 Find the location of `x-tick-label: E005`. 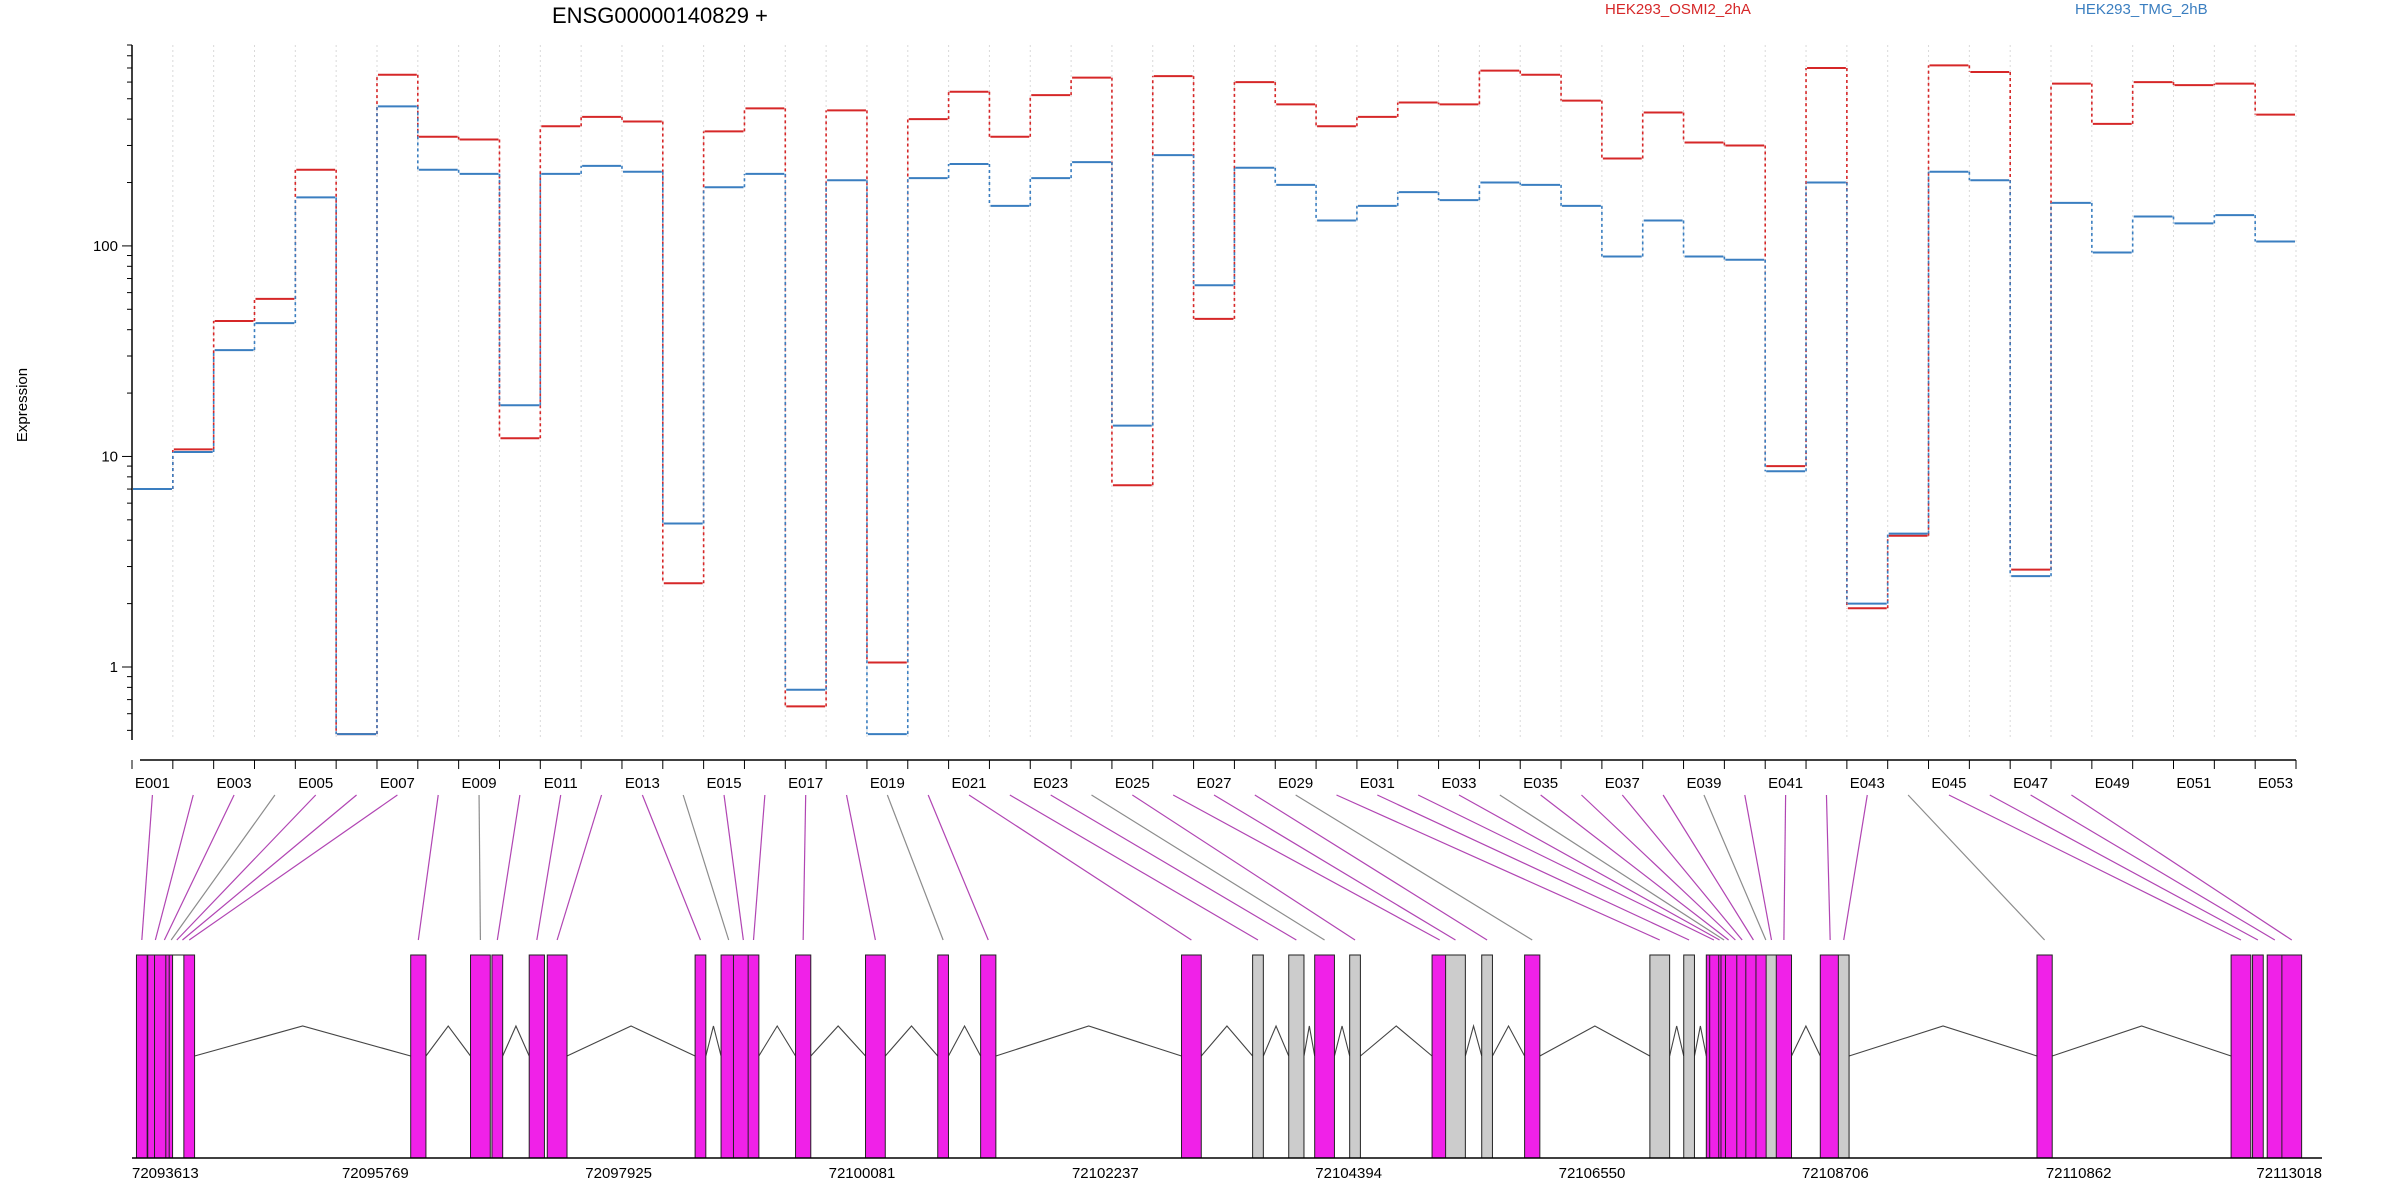

x-tick-label: E005 is located at coordinates (315, 783).